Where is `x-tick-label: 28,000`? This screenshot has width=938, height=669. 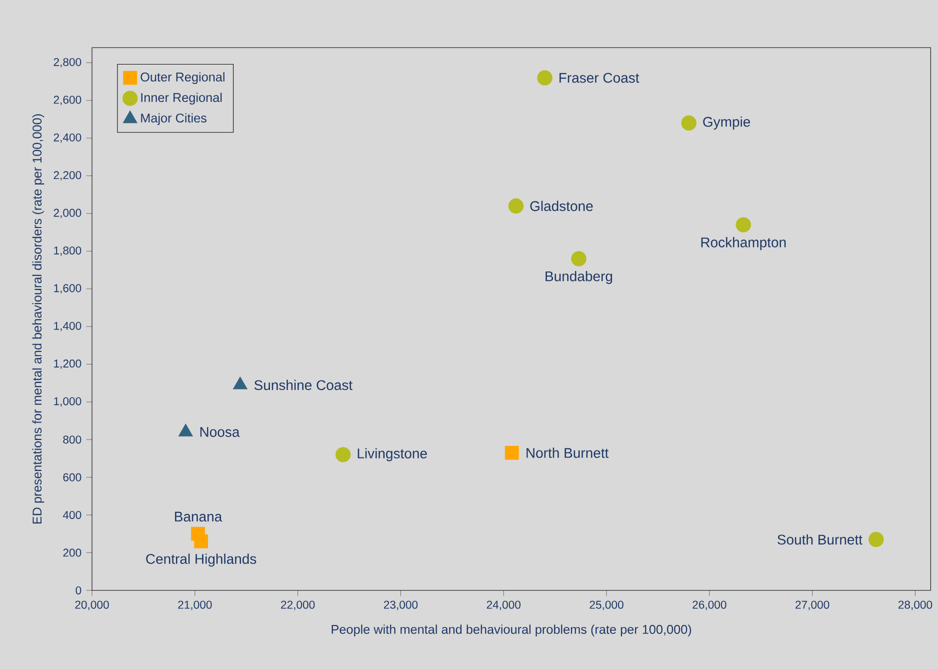
x-tick-label: 28,000 is located at coordinates (915, 605).